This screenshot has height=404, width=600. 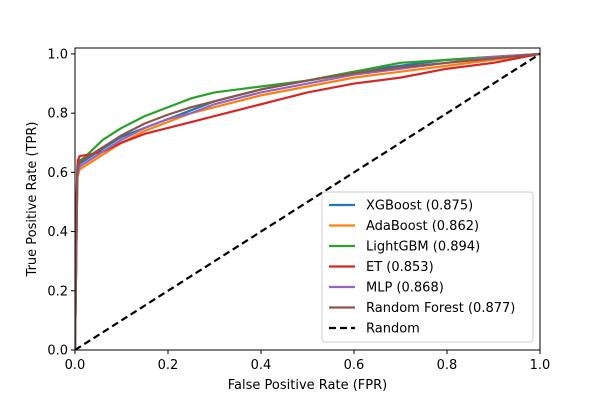 What do you see at coordinates (307, 385) in the screenshot?
I see `x-axis-label: False Positive Rate (FPR)` at bounding box center [307, 385].